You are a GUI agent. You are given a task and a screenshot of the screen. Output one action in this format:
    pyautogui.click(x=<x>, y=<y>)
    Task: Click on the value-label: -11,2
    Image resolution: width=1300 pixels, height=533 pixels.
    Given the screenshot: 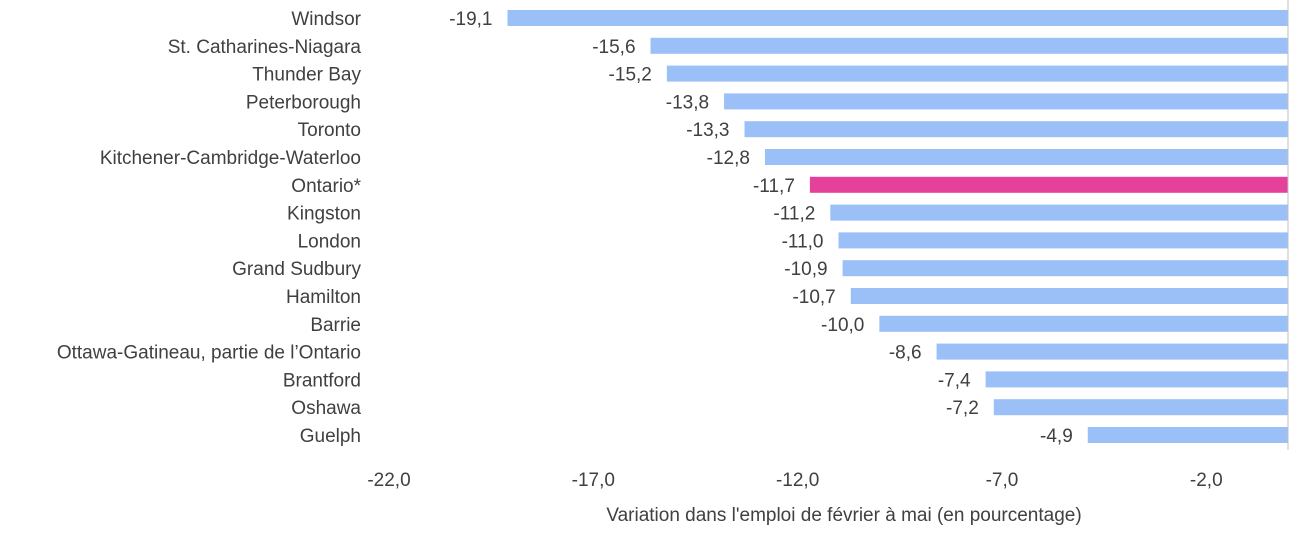 What is the action you would take?
    pyautogui.click(x=794, y=214)
    